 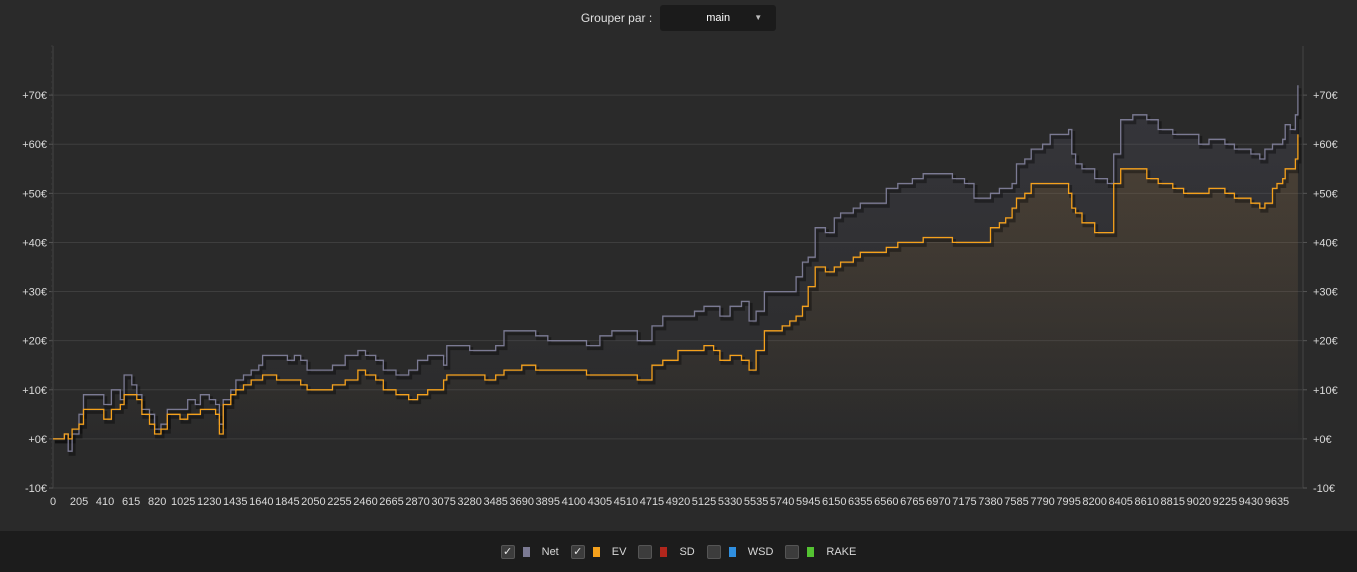 I want to click on wsd-swatch, so click(x=732, y=551).